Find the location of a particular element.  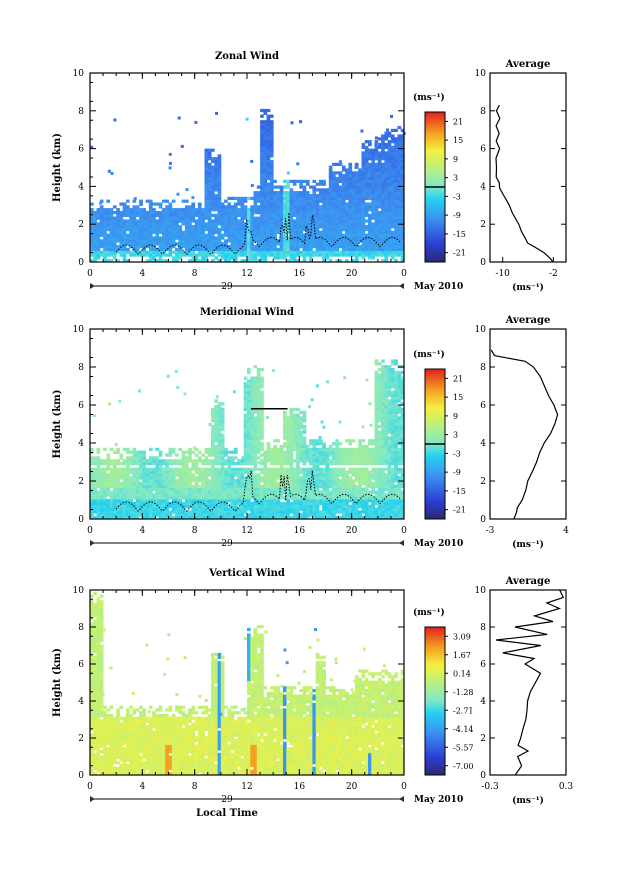

y-tick-label: 2 is located at coordinates (81, 225).